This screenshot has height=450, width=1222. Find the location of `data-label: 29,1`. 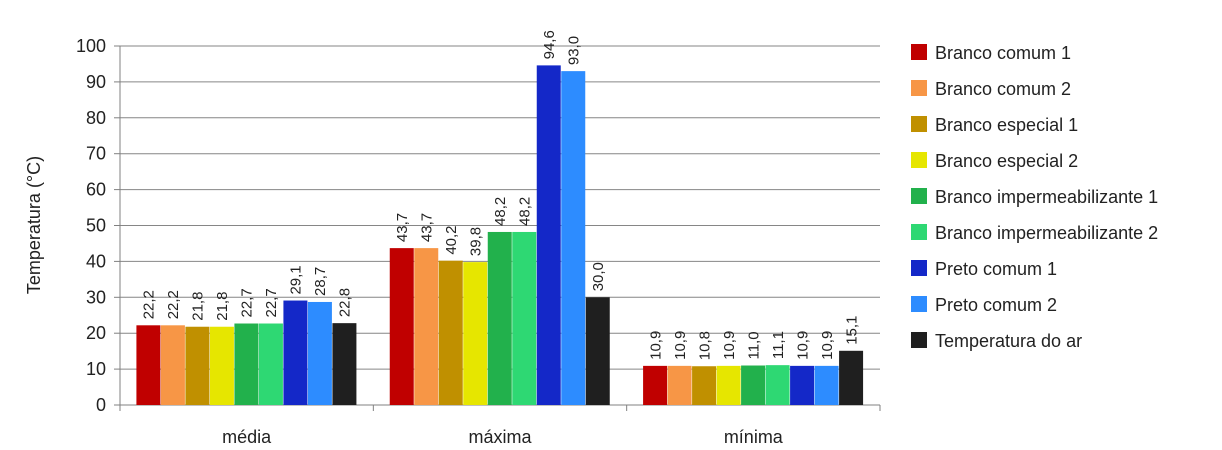

data-label: 29,1 is located at coordinates (296, 279).